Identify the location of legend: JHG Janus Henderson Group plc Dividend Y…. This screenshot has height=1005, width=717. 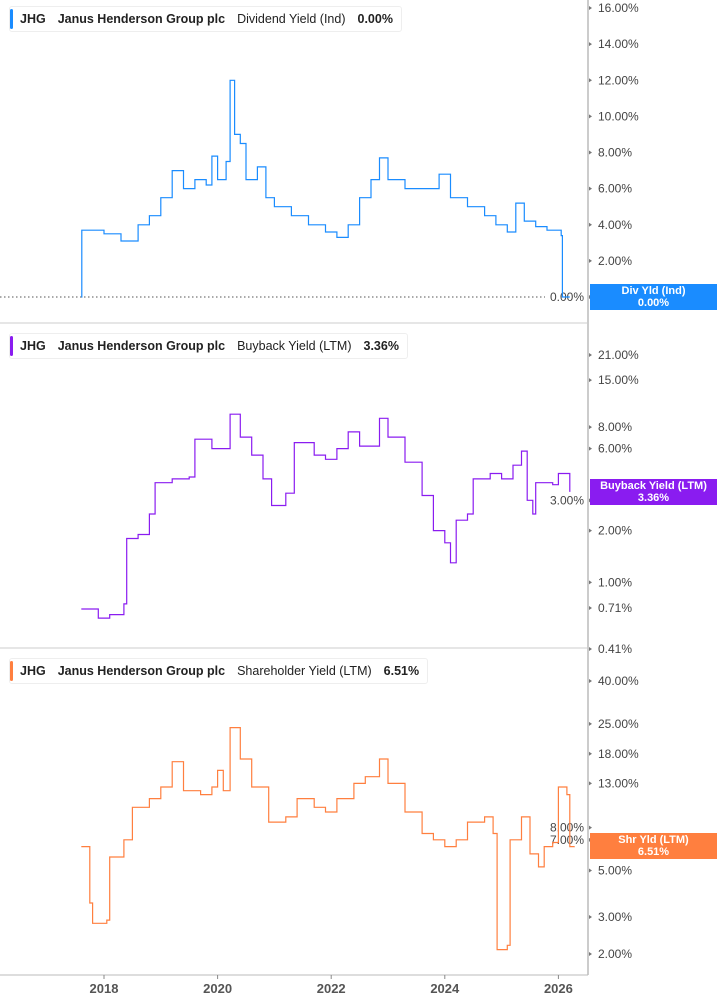
(205, 19).